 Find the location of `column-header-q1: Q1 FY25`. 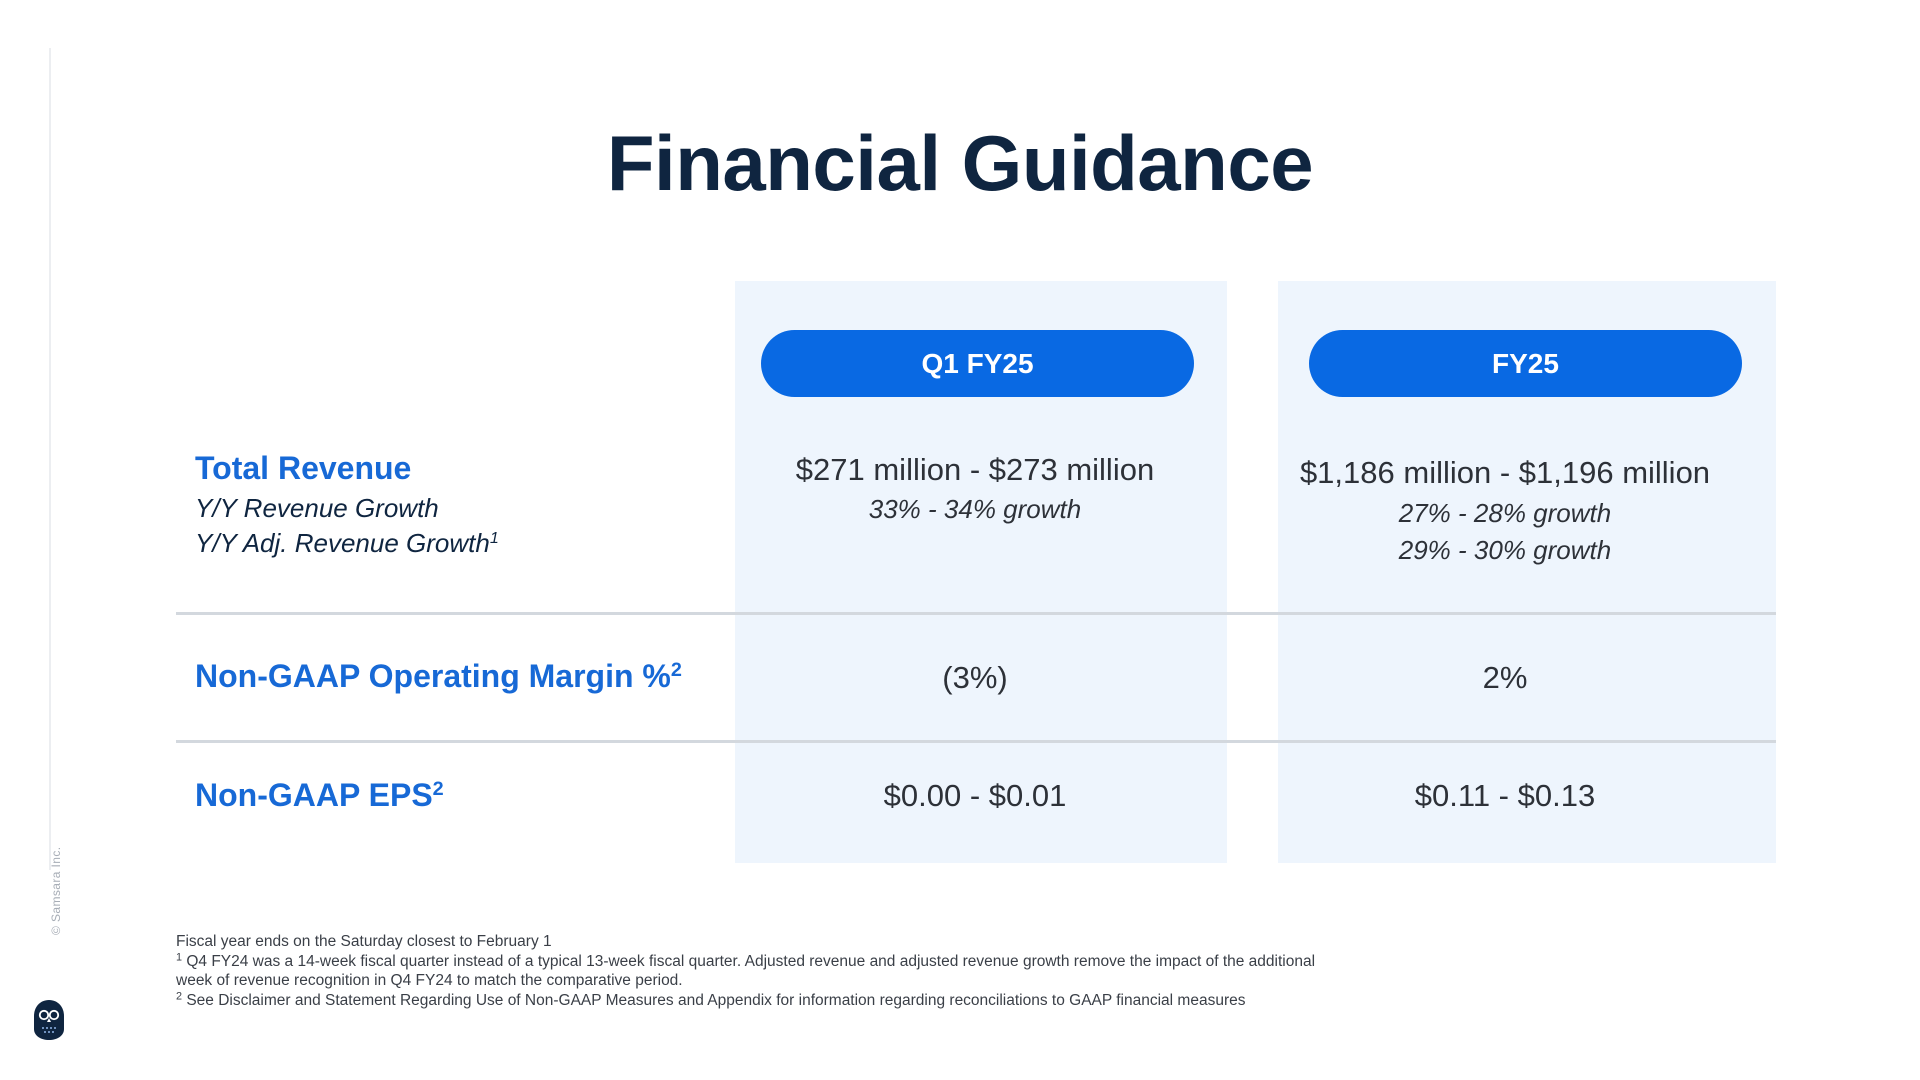

column-header-q1: Q1 FY25 is located at coordinates (977, 363).